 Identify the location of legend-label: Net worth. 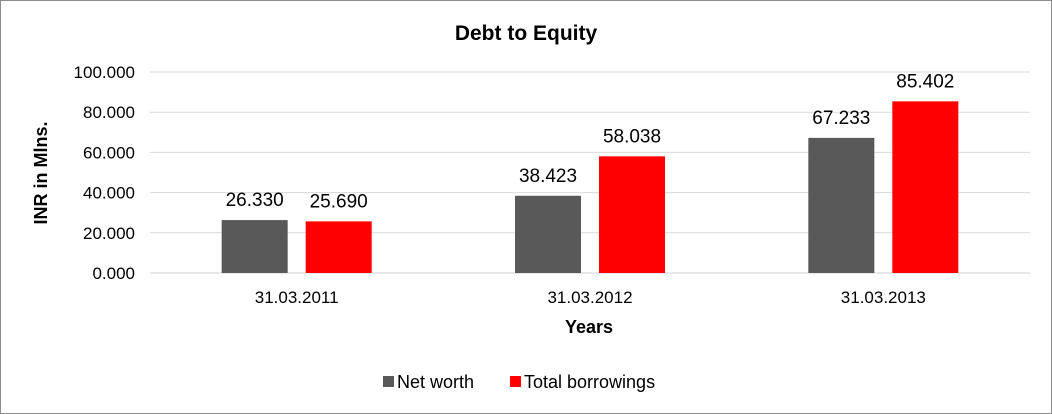
(435, 382).